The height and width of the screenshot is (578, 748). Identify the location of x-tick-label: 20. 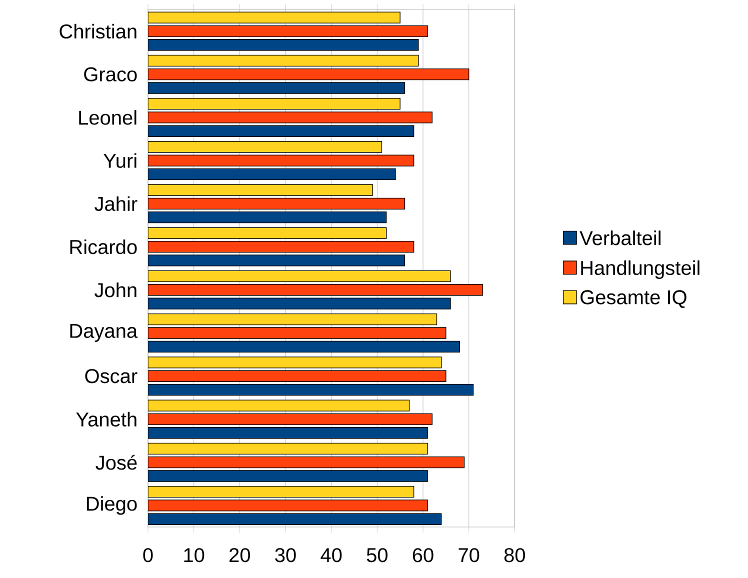
(240, 555).